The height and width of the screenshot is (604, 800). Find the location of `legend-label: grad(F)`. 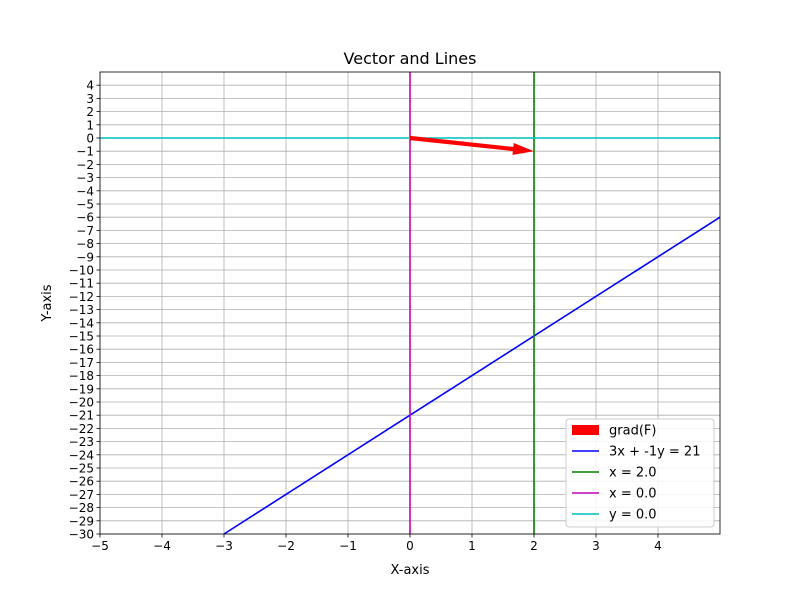

legend-label: grad(F) is located at coordinates (632, 431).